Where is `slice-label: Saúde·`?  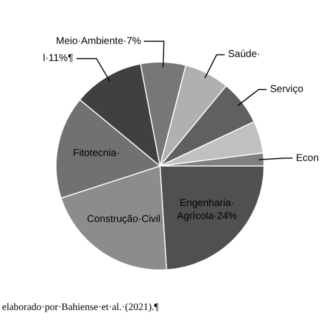 slice-label: Saúde· is located at coordinates (244, 54).